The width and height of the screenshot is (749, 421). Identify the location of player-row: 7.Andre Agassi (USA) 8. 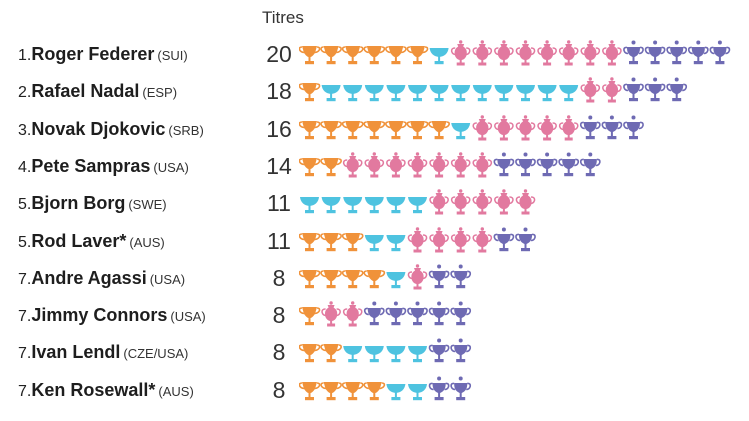
(374, 278).